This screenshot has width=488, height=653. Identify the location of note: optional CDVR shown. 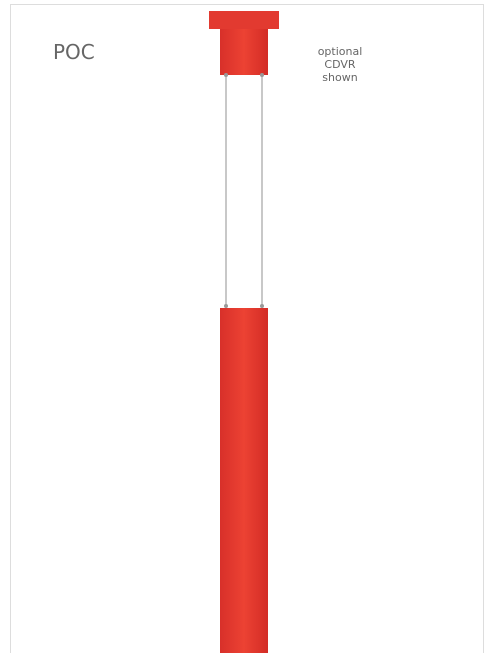
(340, 64).